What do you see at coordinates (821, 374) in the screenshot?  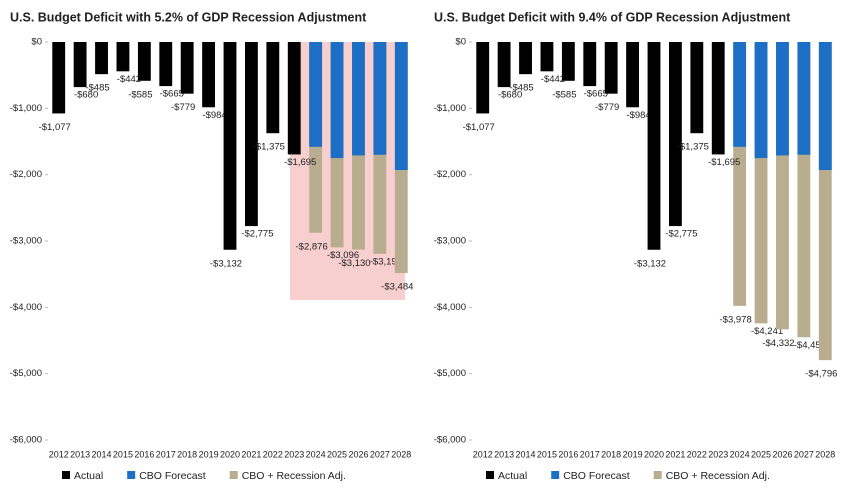 I see `data-label: -$4,796` at bounding box center [821, 374].